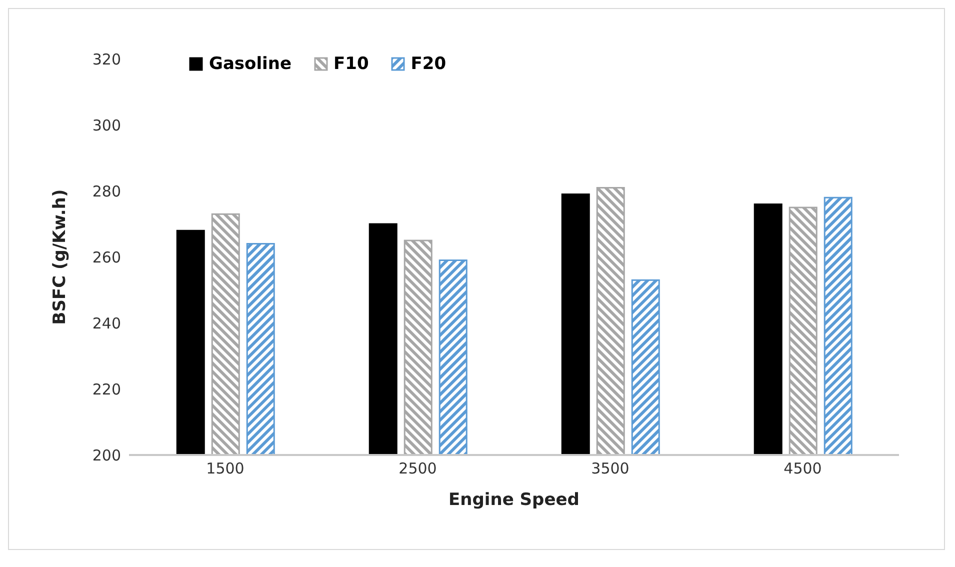 This screenshot has height=567, width=955. What do you see at coordinates (106, 125) in the screenshot?
I see `y-tick-label: 300` at bounding box center [106, 125].